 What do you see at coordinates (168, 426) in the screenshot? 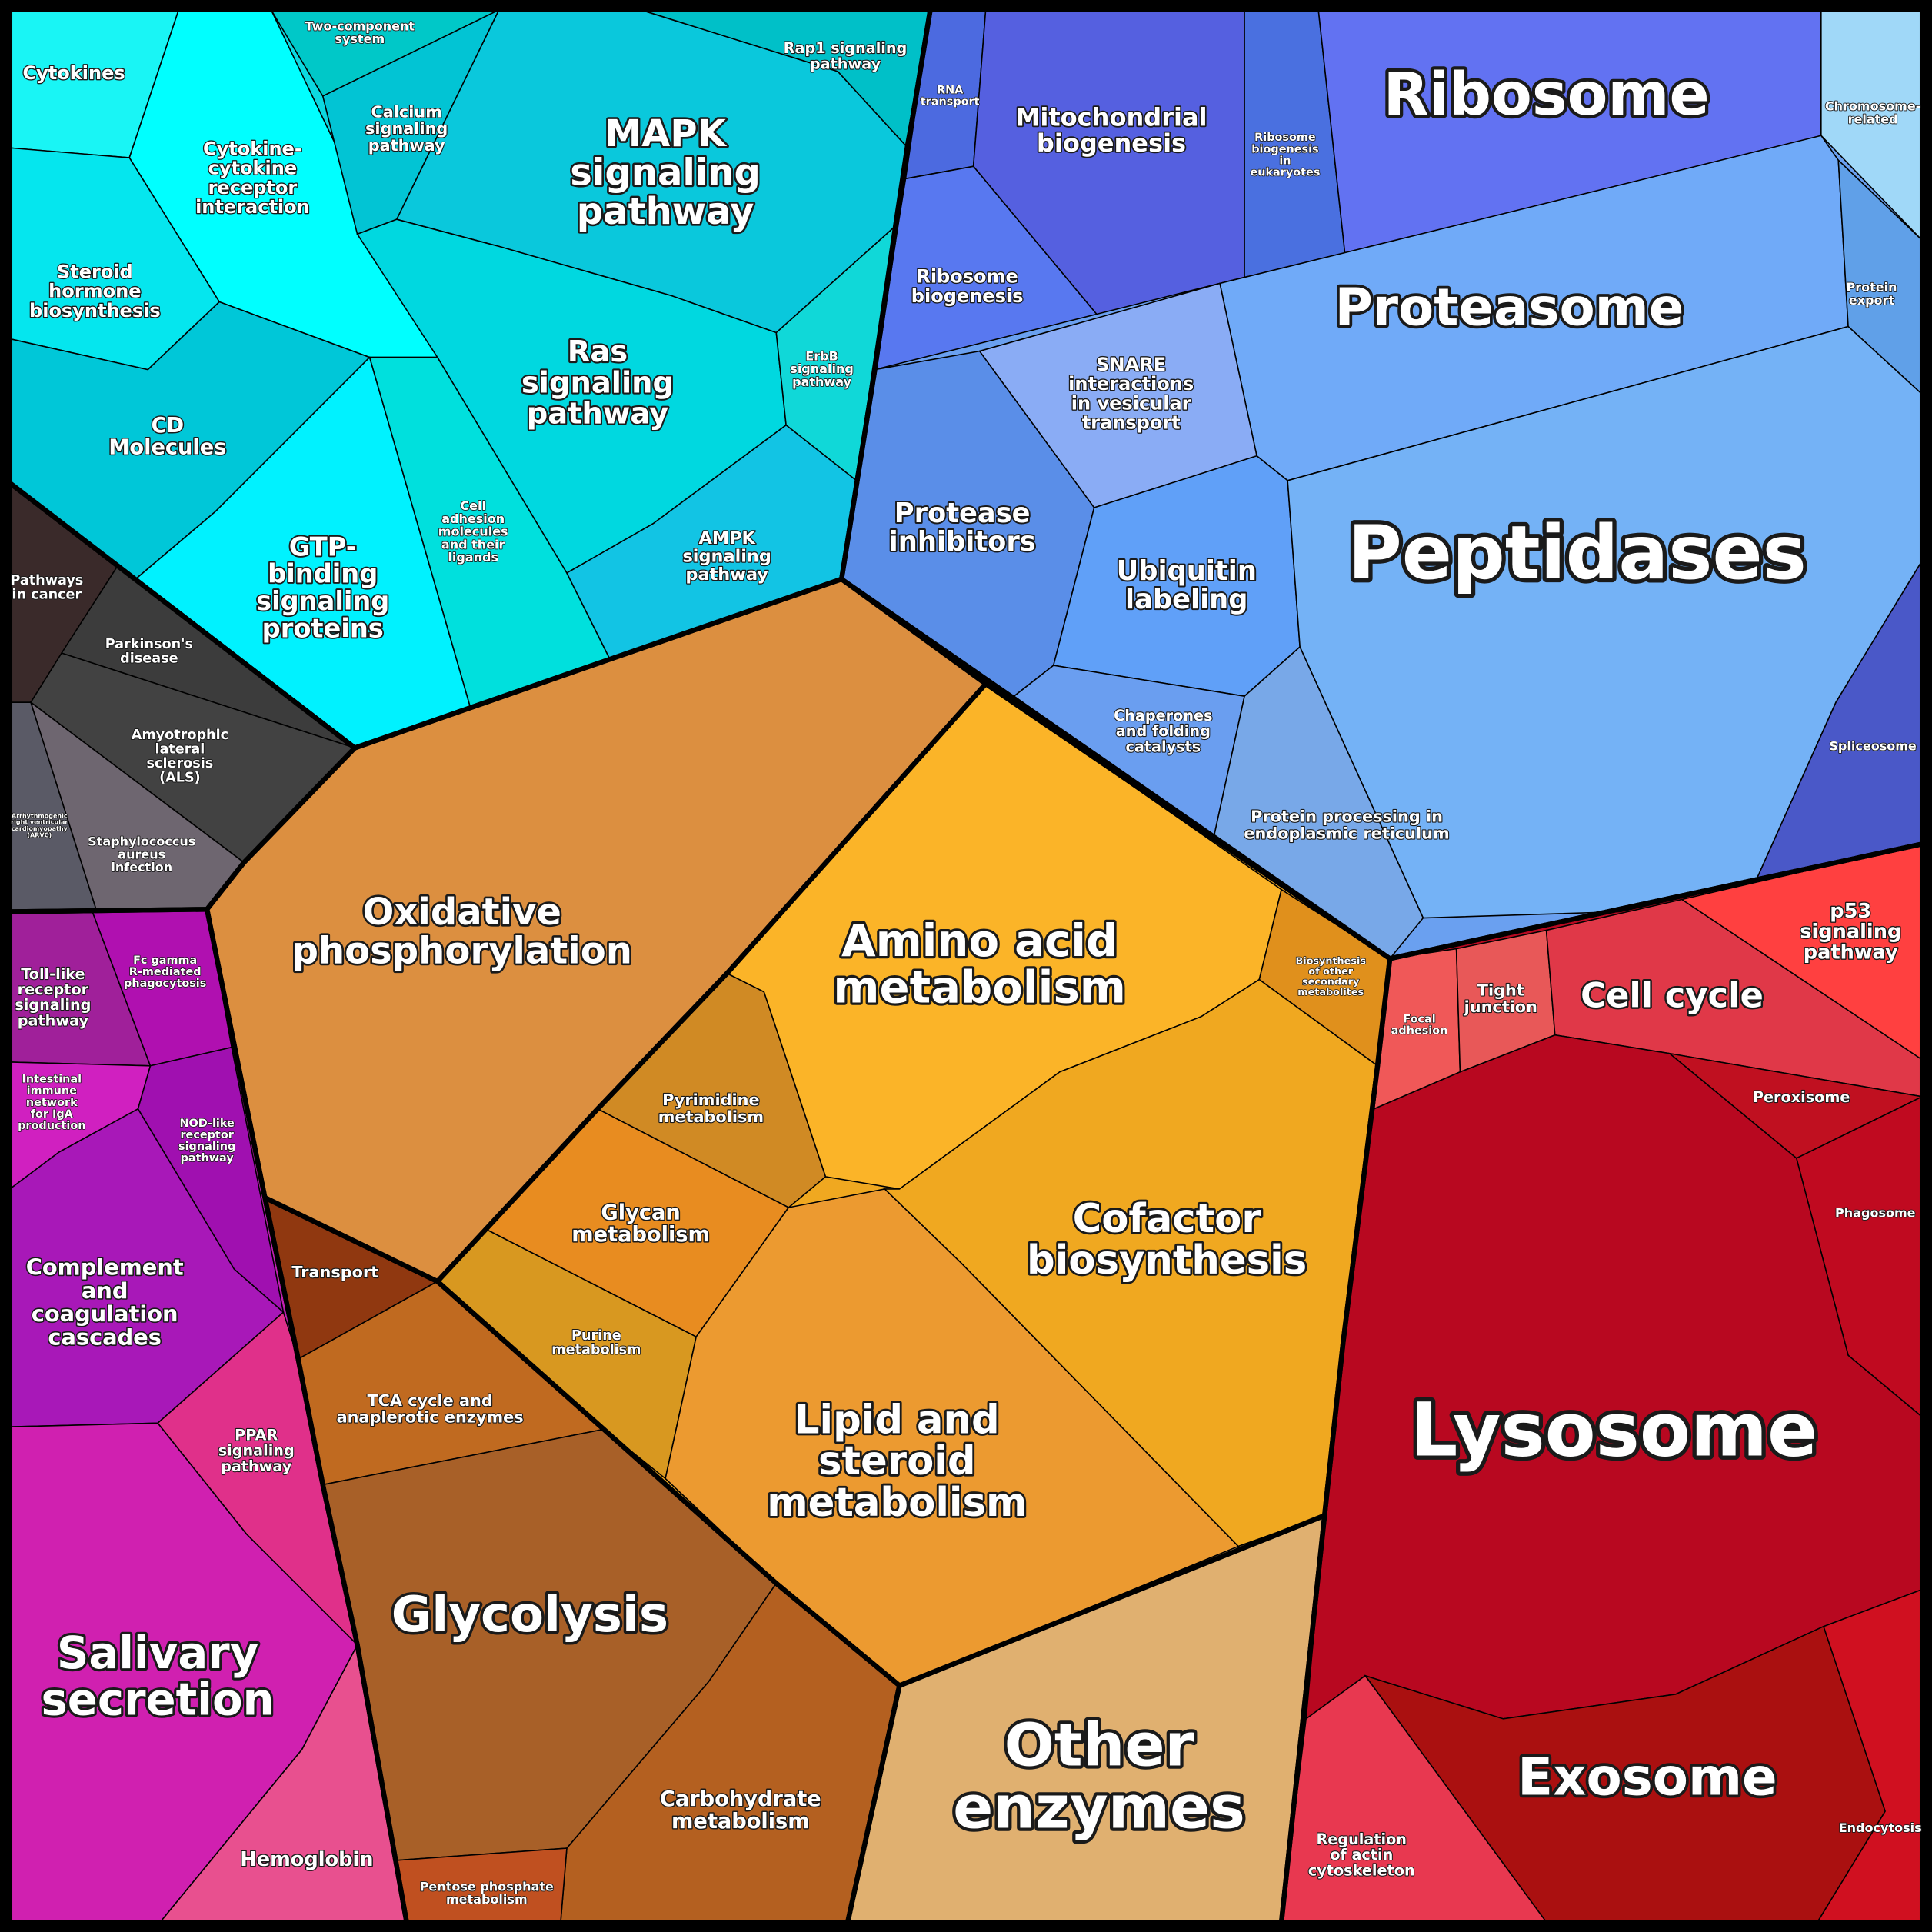
I see `node-label: CD` at bounding box center [168, 426].